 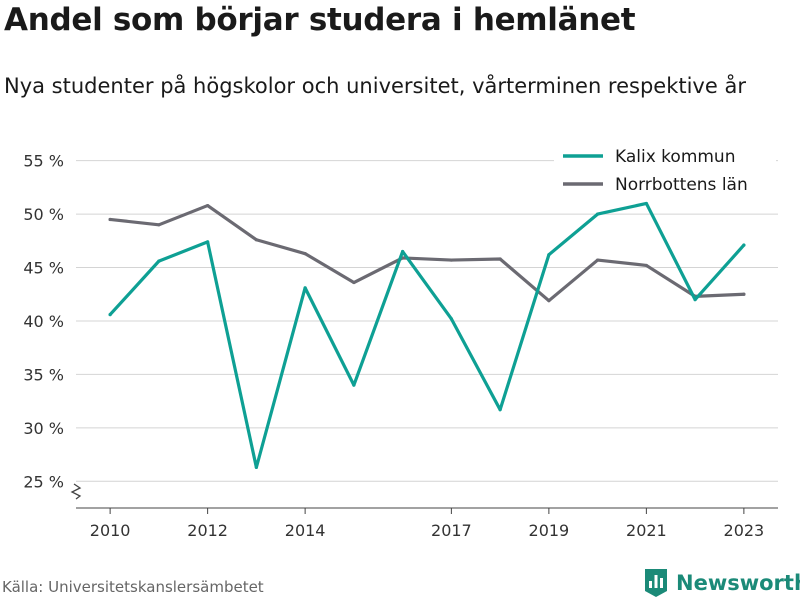 I want to click on y-tick-label: 55 %, so click(x=43, y=161).